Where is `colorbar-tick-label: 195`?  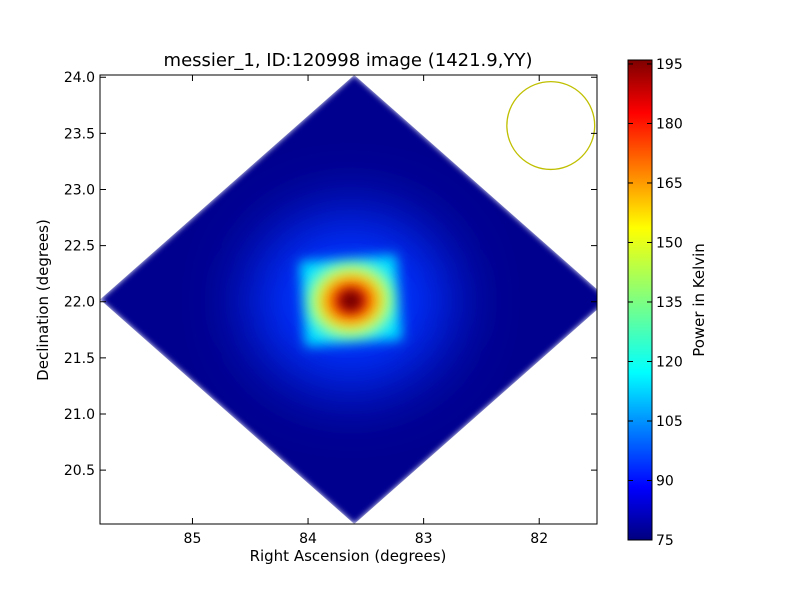 colorbar-tick-label: 195 is located at coordinates (669, 65).